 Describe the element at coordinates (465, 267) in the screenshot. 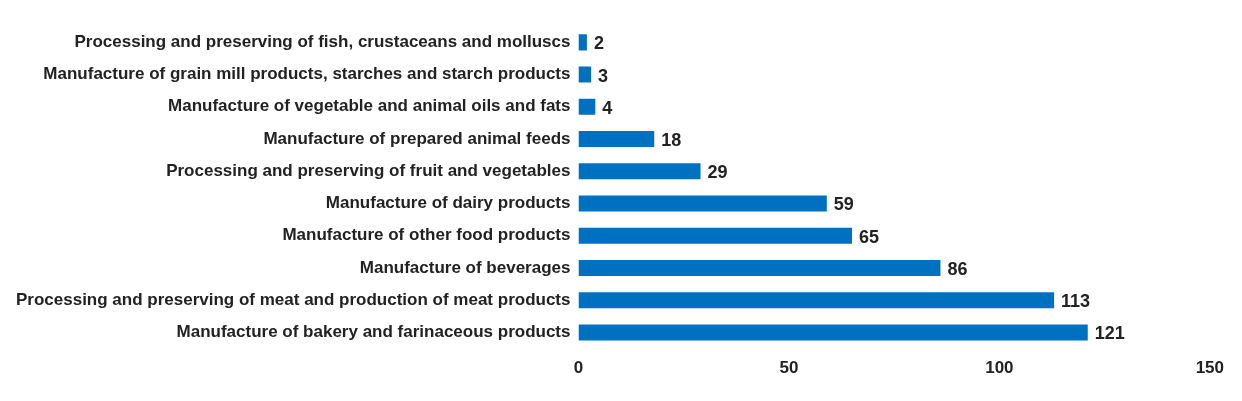

I see `y-tick-label: Manufacture of beverages` at that location.